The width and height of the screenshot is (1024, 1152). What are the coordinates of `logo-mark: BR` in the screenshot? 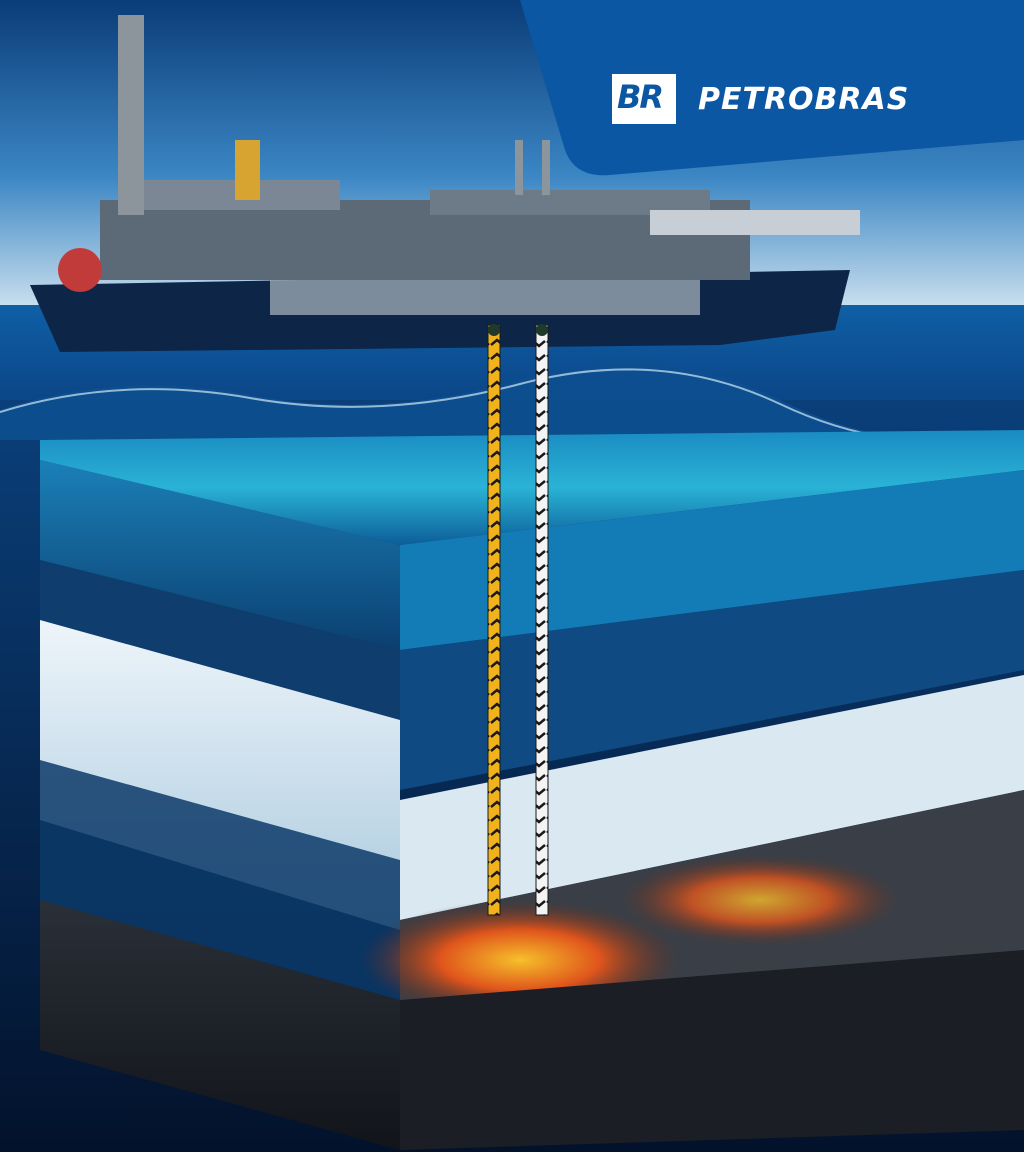 It's located at (640, 97).